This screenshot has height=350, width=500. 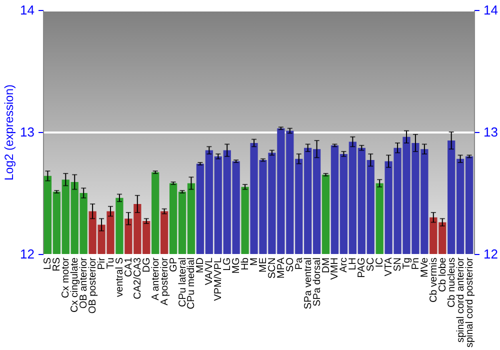 What do you see at coordinates (326, 266) in the screenshot?
I see `x-tick-label: DM` at bounding box center [326, 266].